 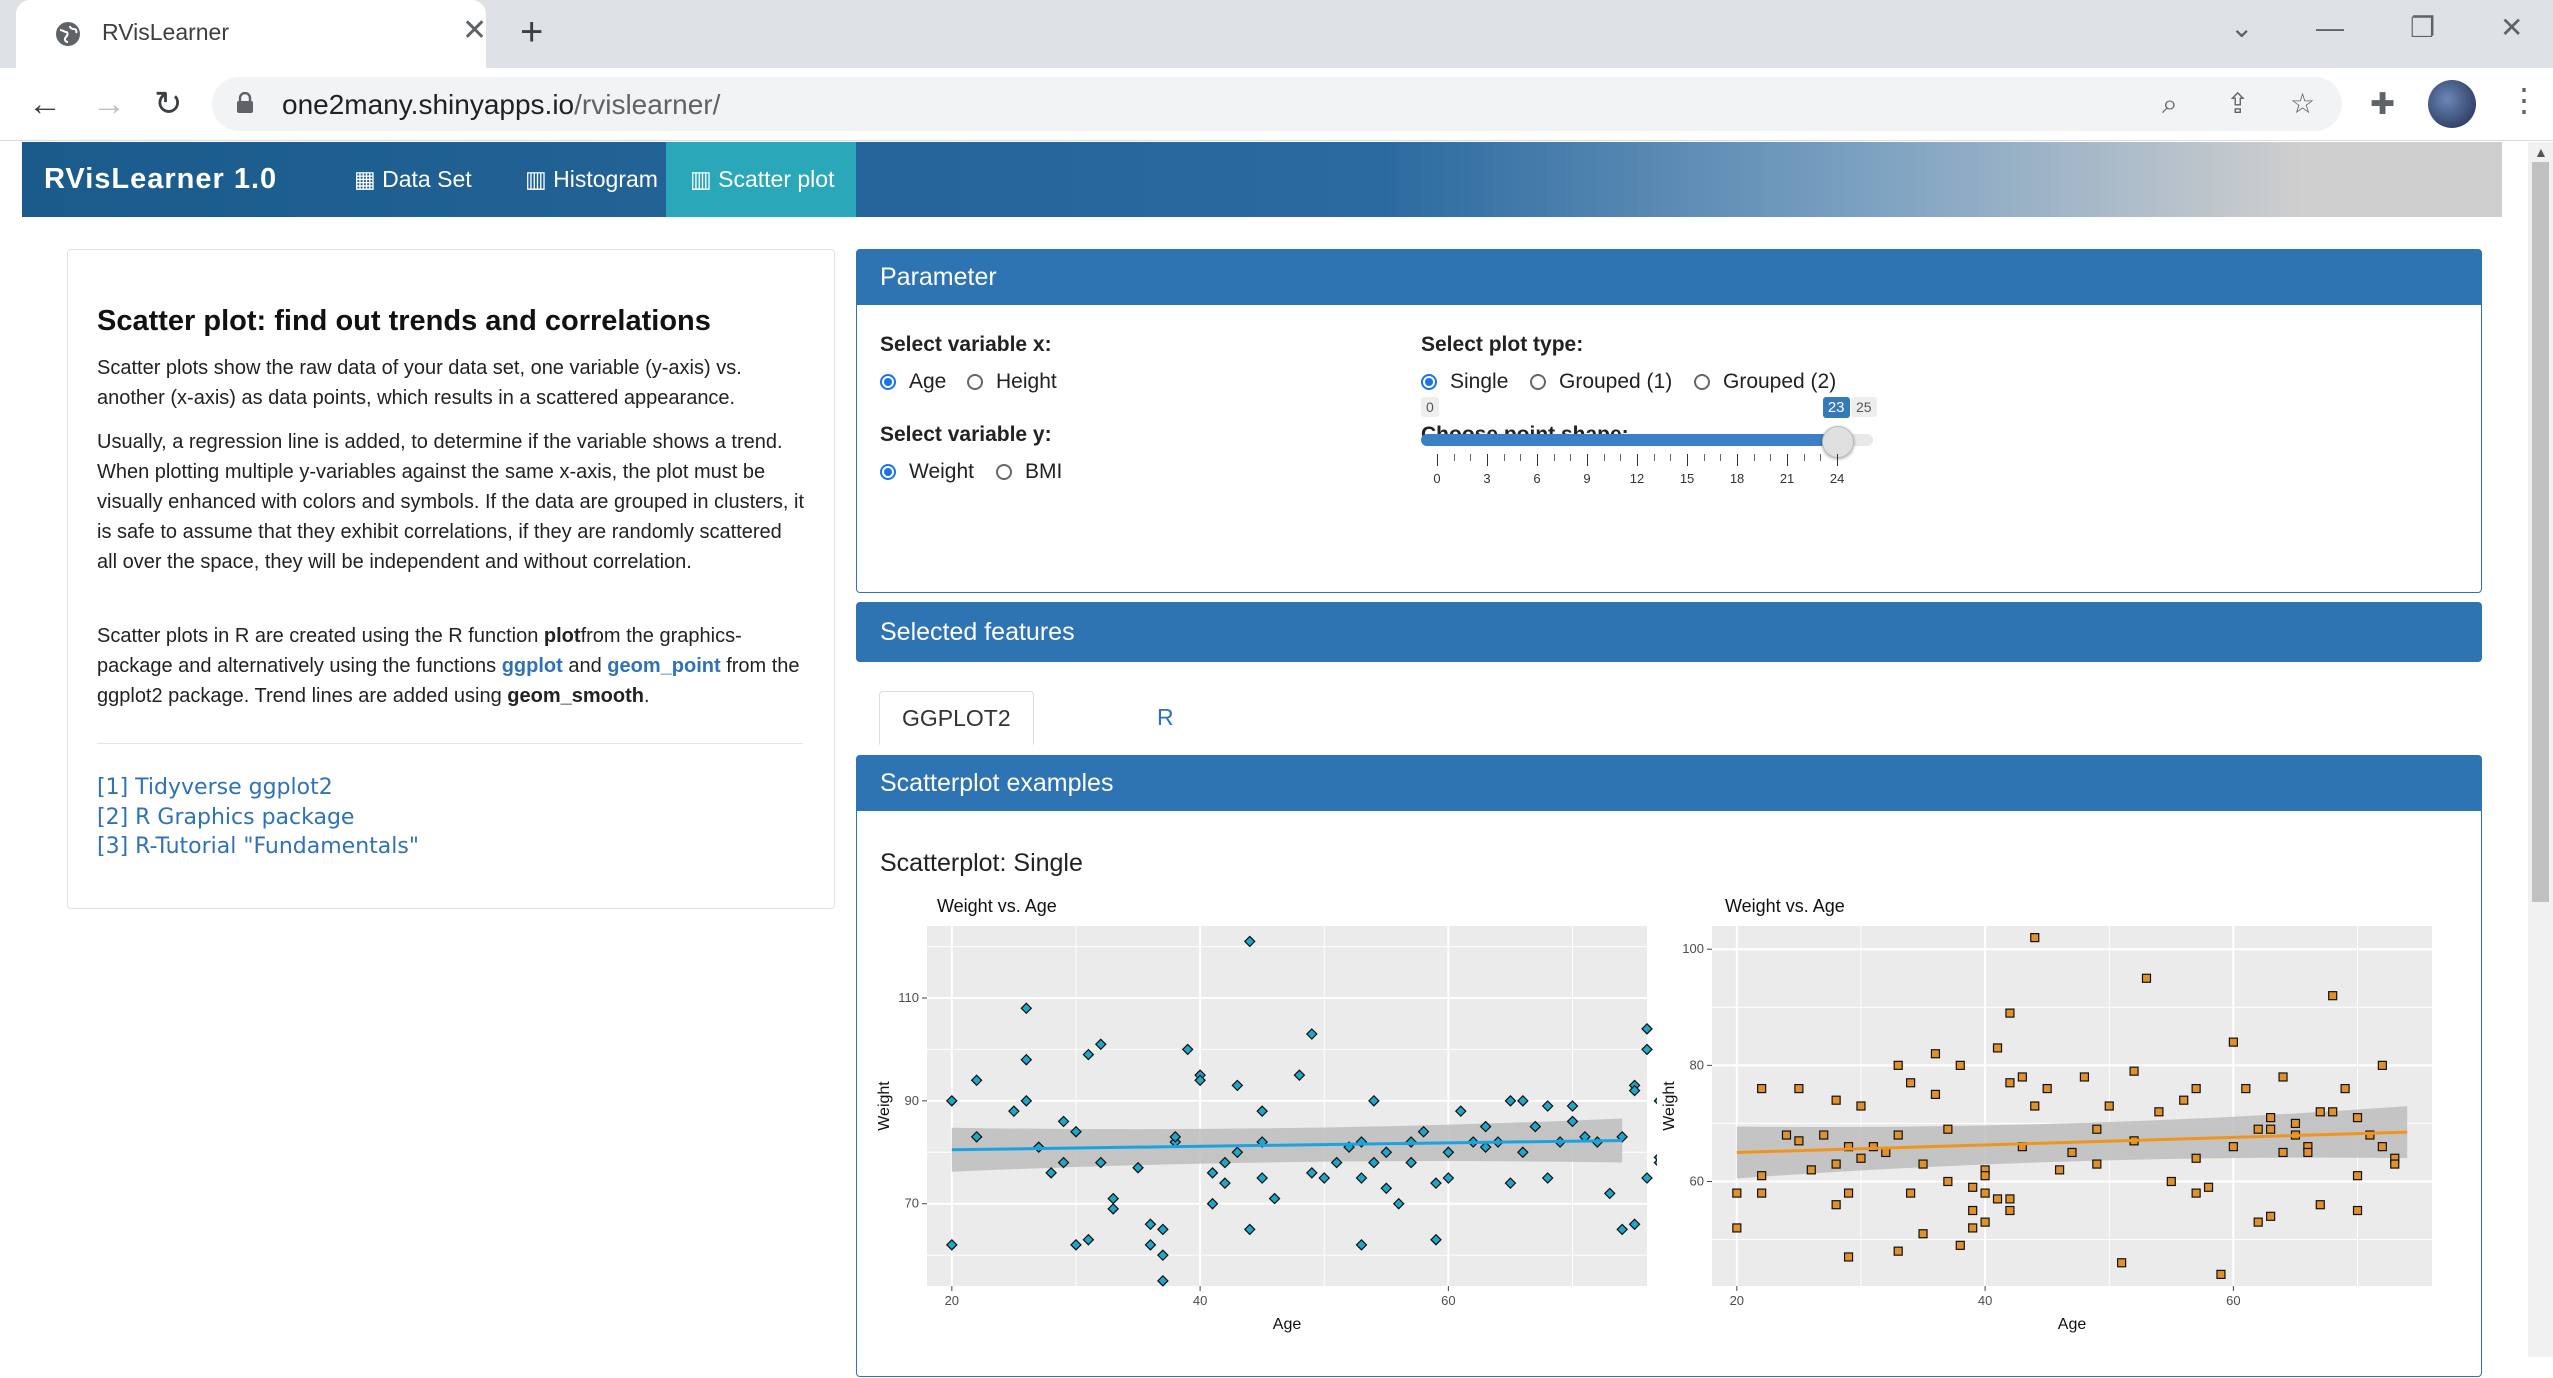 I want to click on point-shape-slider: 0 25 23 0 3 6 9 12 15 18 21 24, so click(x=1661, y=447).